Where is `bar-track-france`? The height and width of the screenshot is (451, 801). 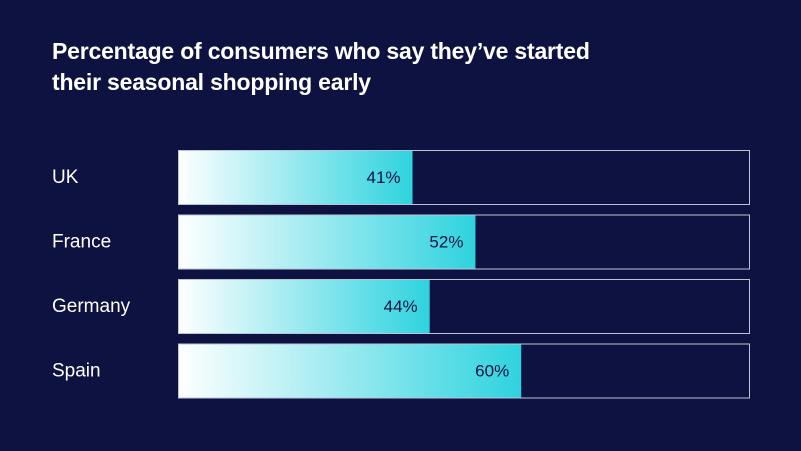 bar-track-france is located at coordinates (464, 242).